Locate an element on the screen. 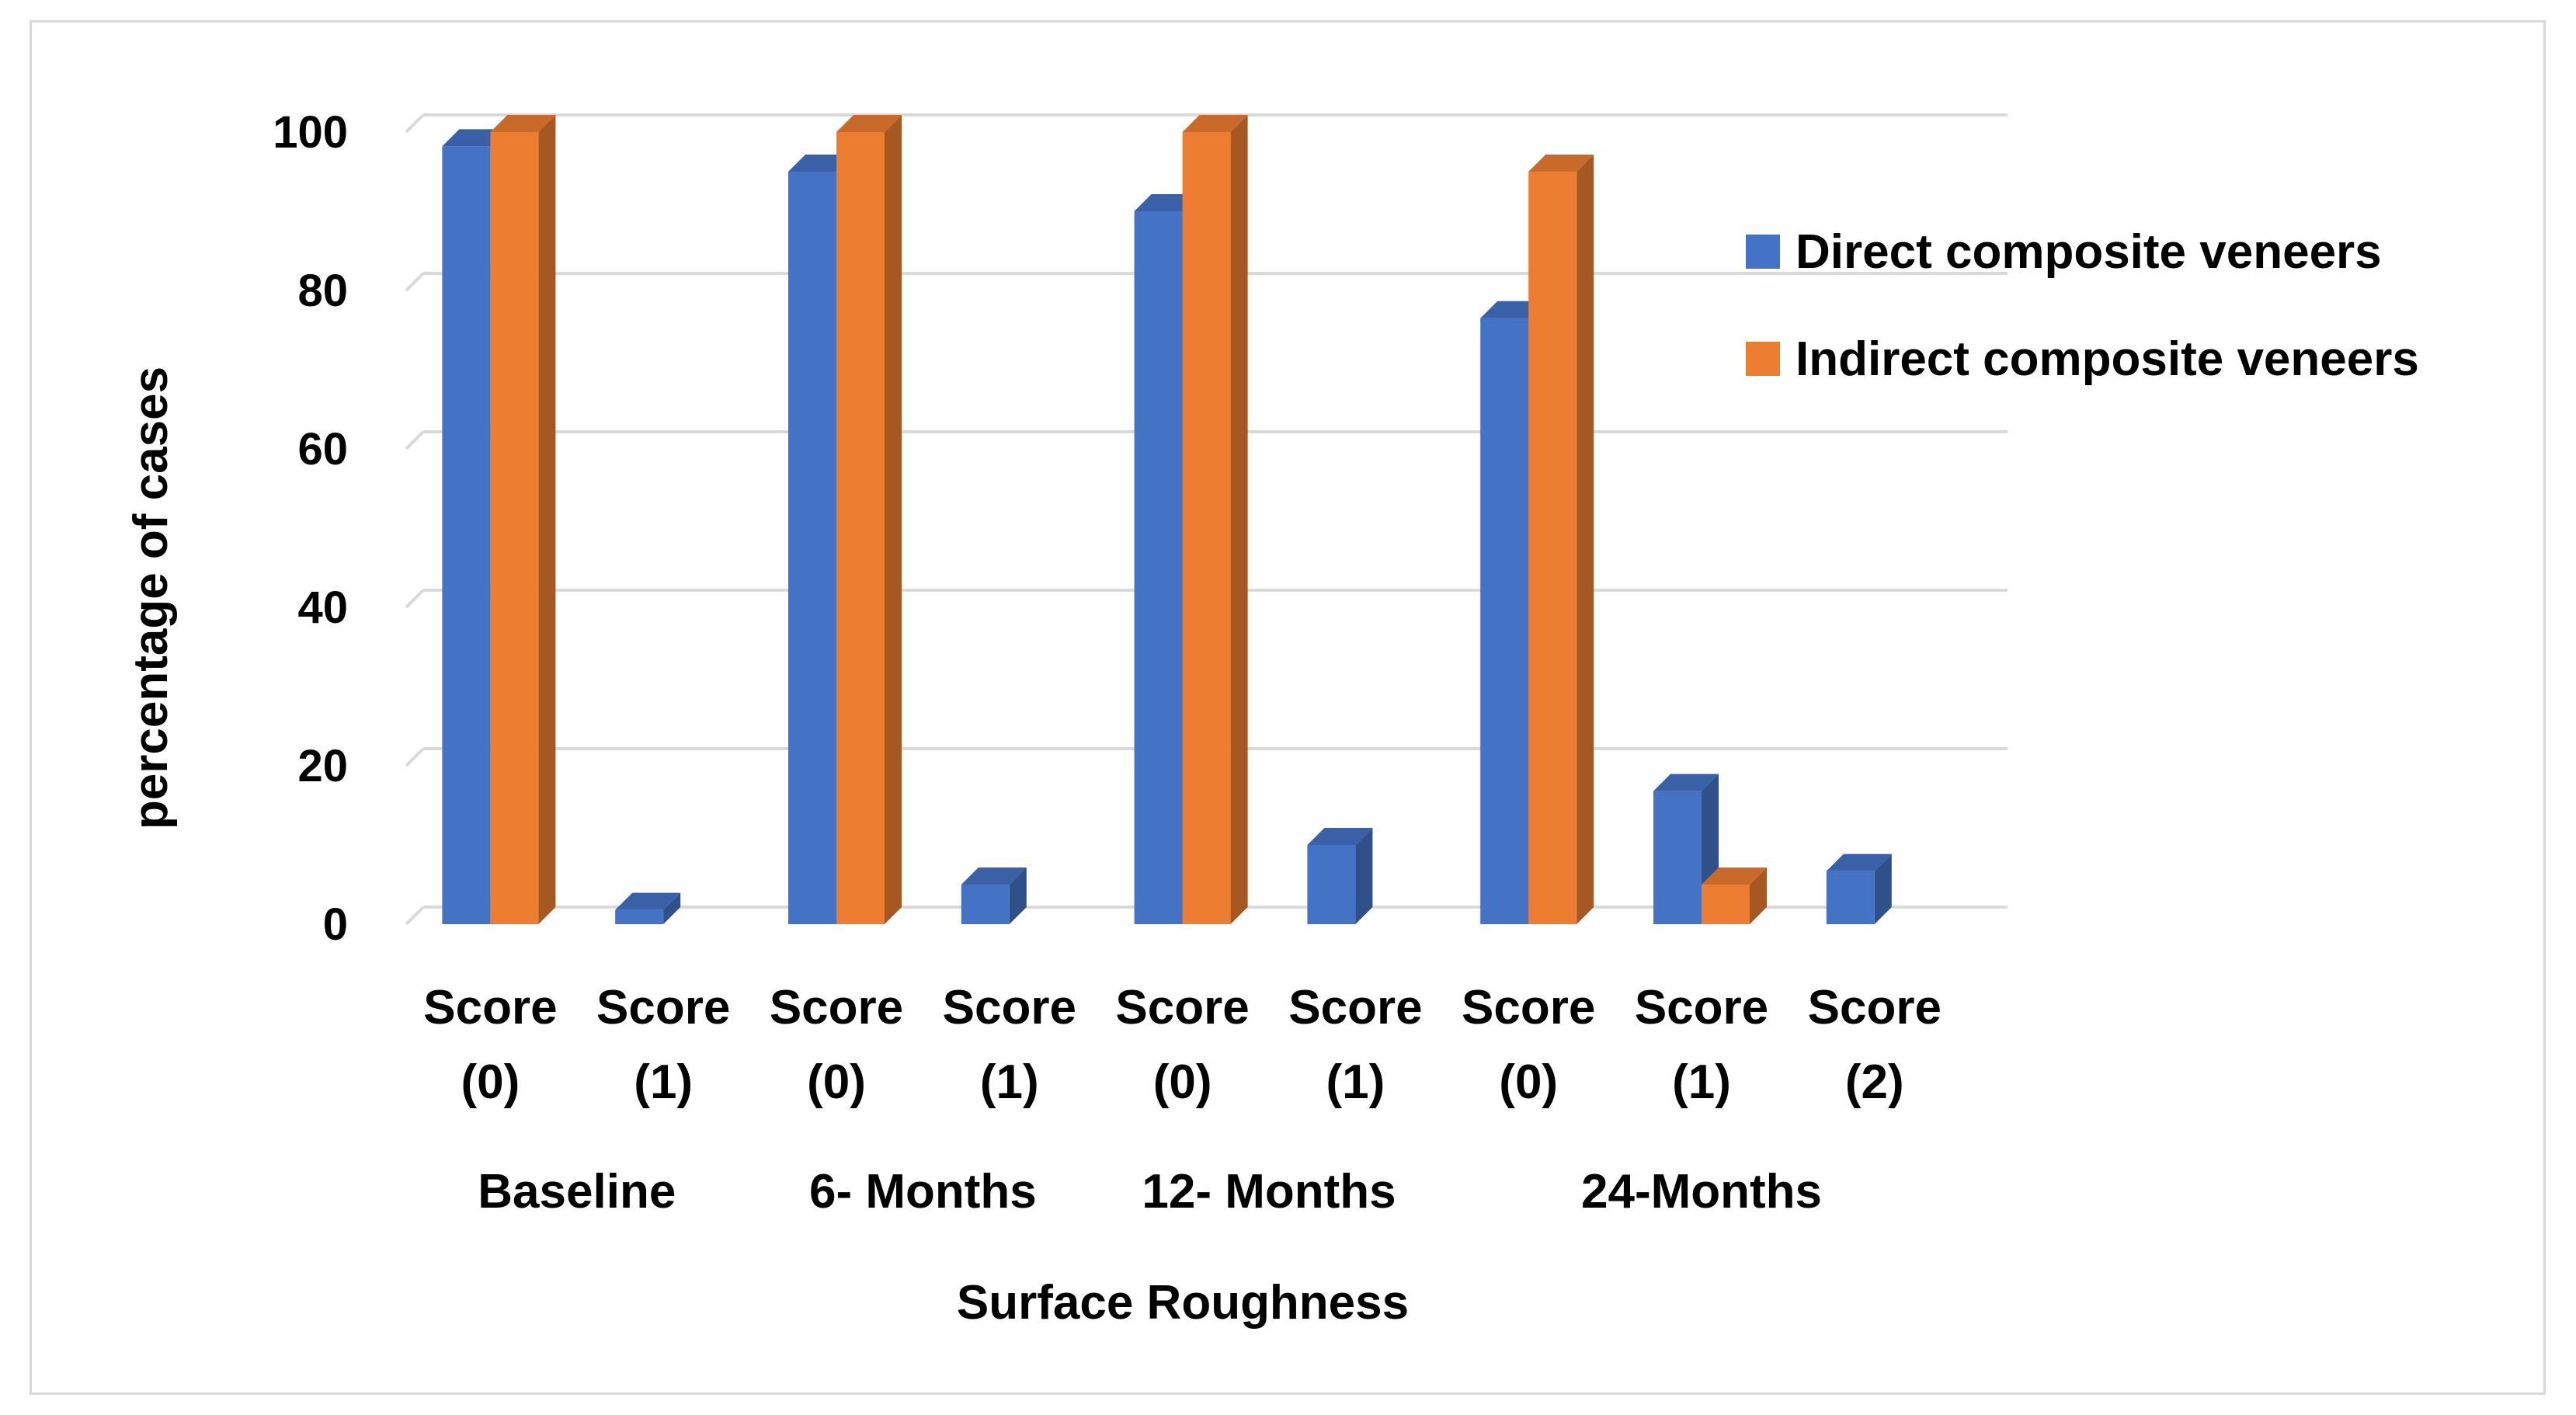 This screenshot has height=1415, width=2576. legend-label-direct: Direct composite veneers is located at coordinates (2089, 252).